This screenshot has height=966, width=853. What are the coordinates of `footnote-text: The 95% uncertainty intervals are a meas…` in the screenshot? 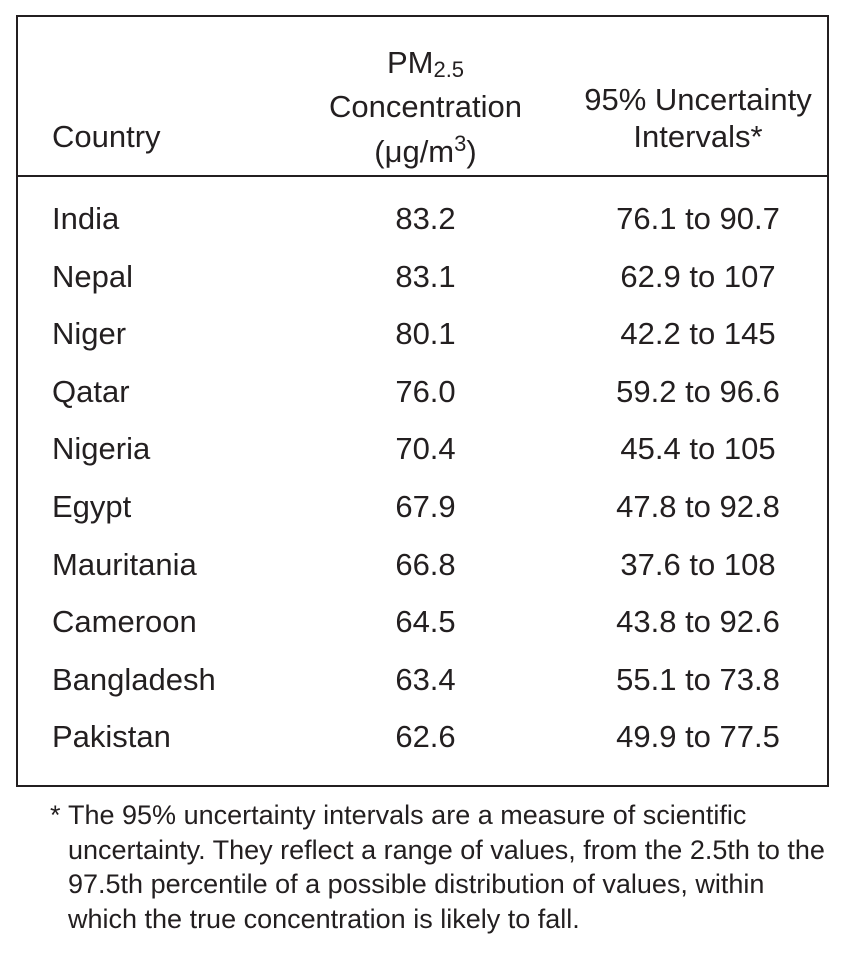 It's located at (446, 867).